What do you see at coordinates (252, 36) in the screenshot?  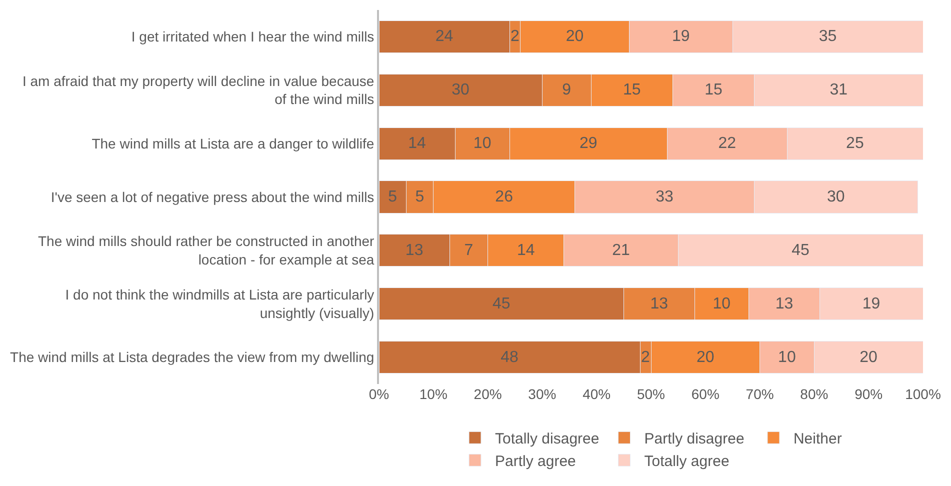 I see `y-tick-label: I get irritated when I hear the wind mills` at bounding box center [252, 36].